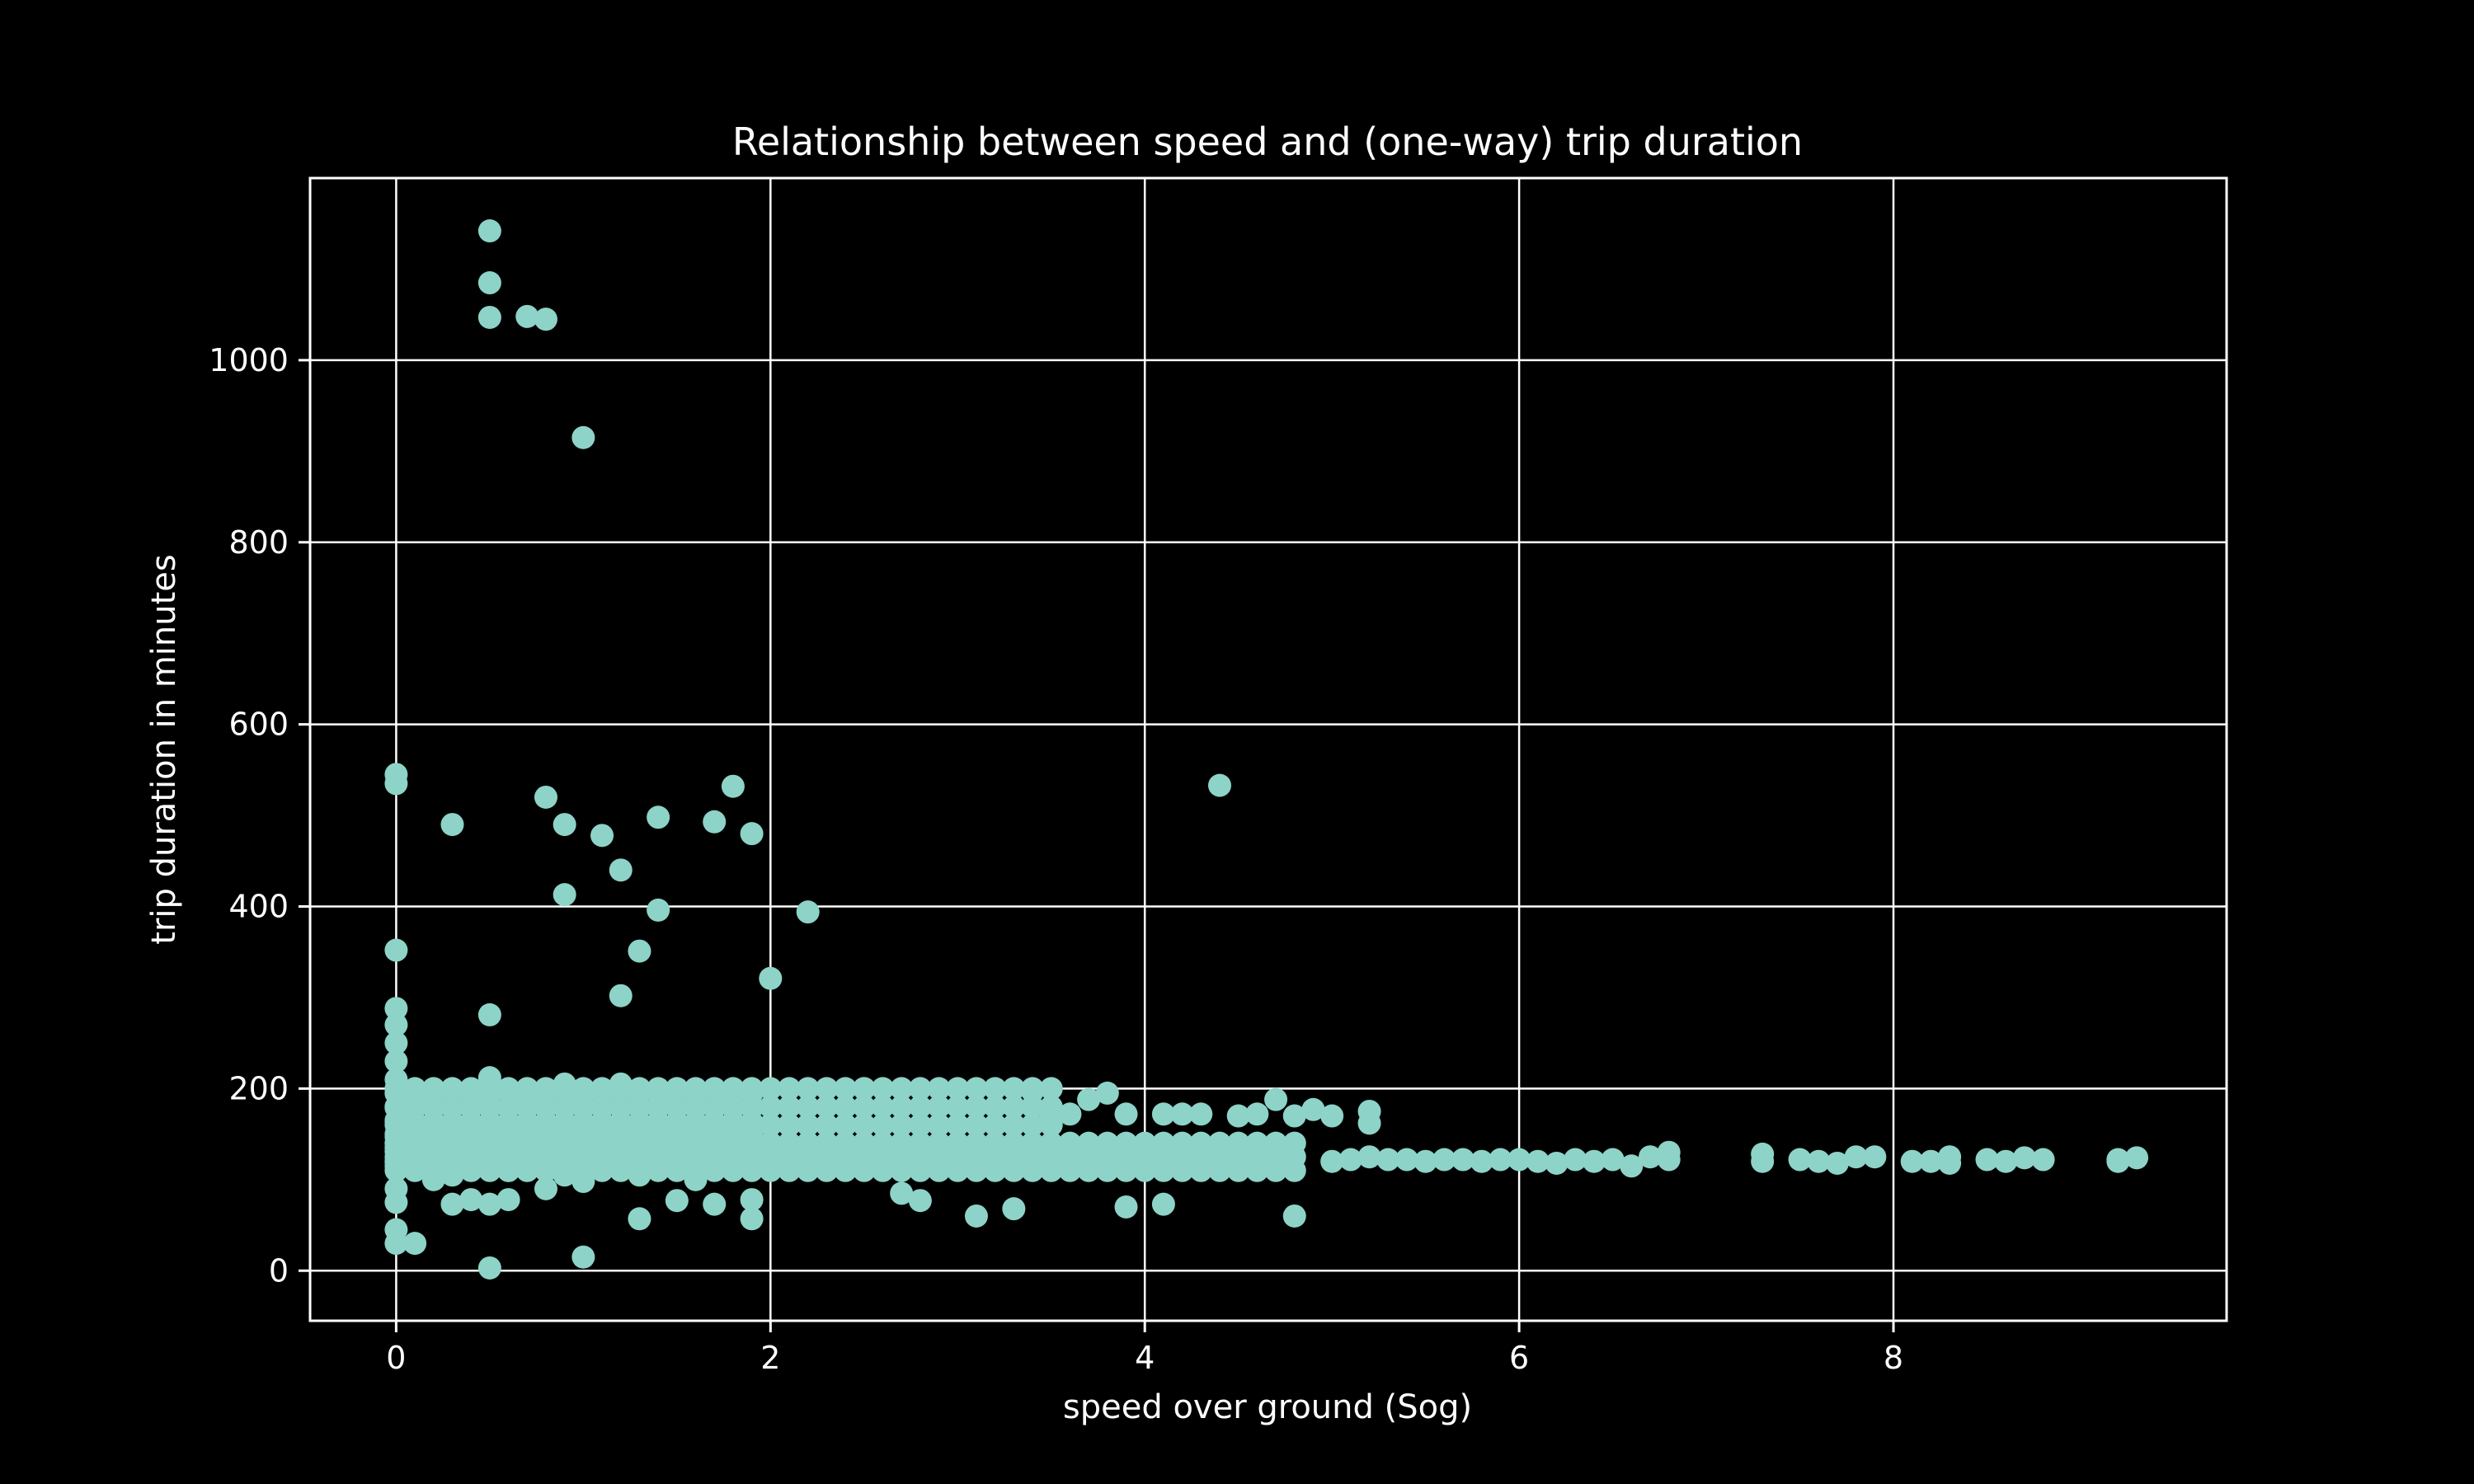 The image size is (2474, 1484). Describe the element at coordinates (164, 749) in the screenshot. I see `y-axis-label: trip duration in minutes` at that location.